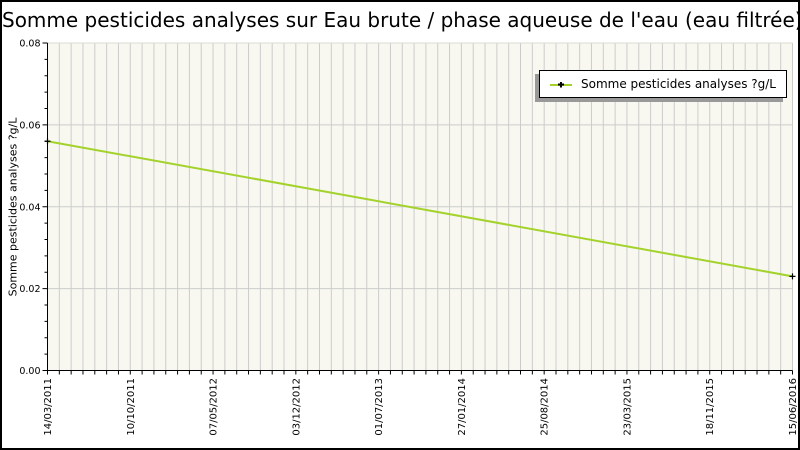 This screenshot has width=800, height=450. What do you see at coordinates (793, 407) in the screenshot?
I see `svg-text: 15/06/2016` at bounding box center [793, 407].